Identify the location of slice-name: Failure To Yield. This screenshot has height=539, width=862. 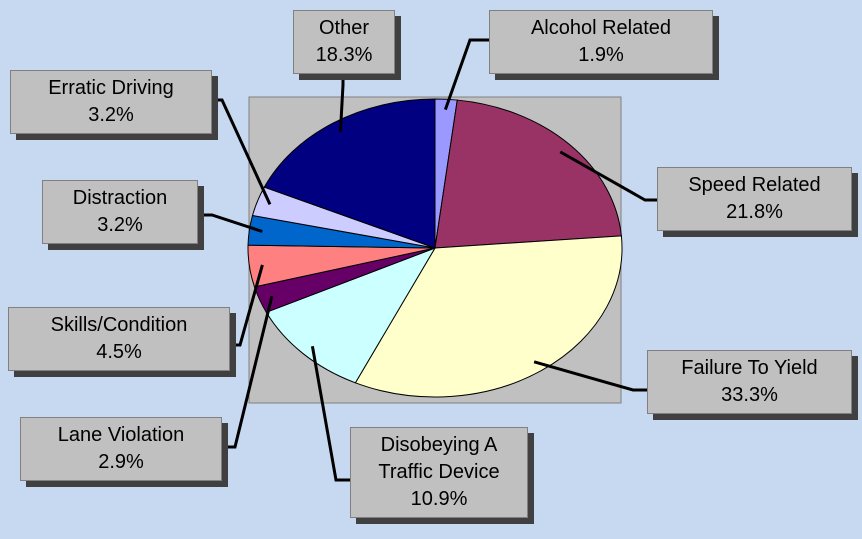
(749, 368).